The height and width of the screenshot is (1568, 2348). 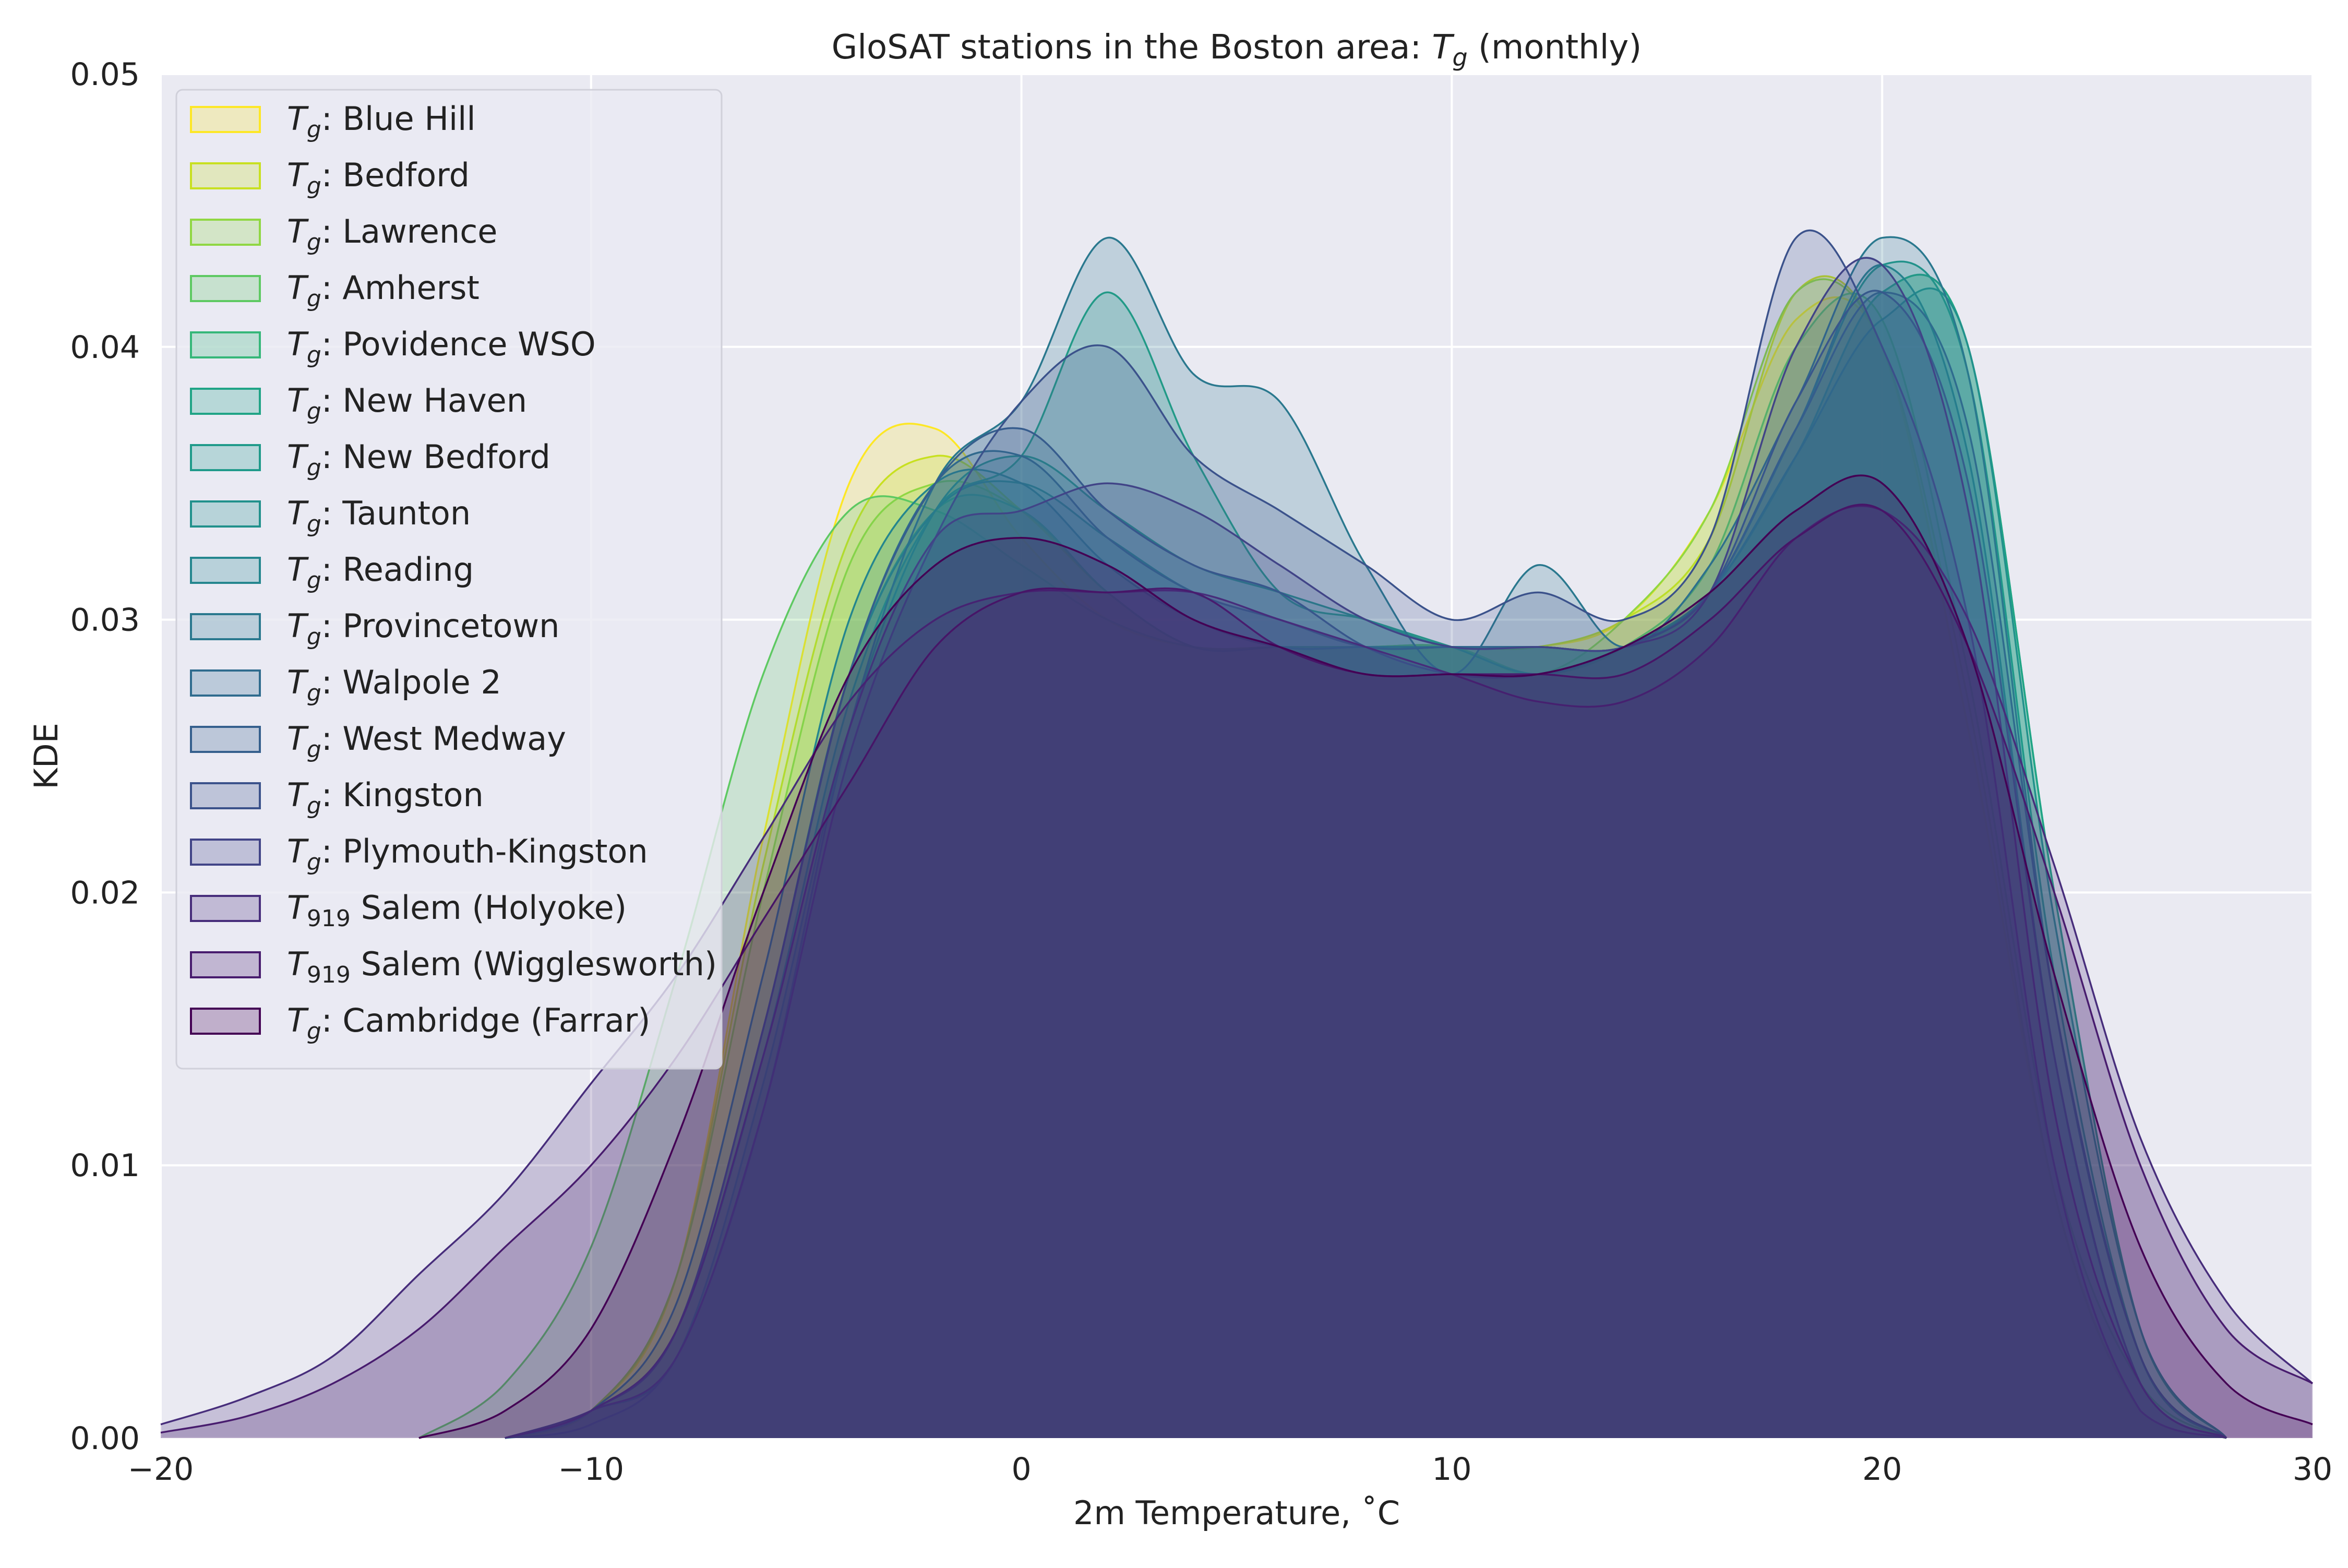 I want to click on legend-entry: Tg: Walpole 2, so click(x=345, y=685).